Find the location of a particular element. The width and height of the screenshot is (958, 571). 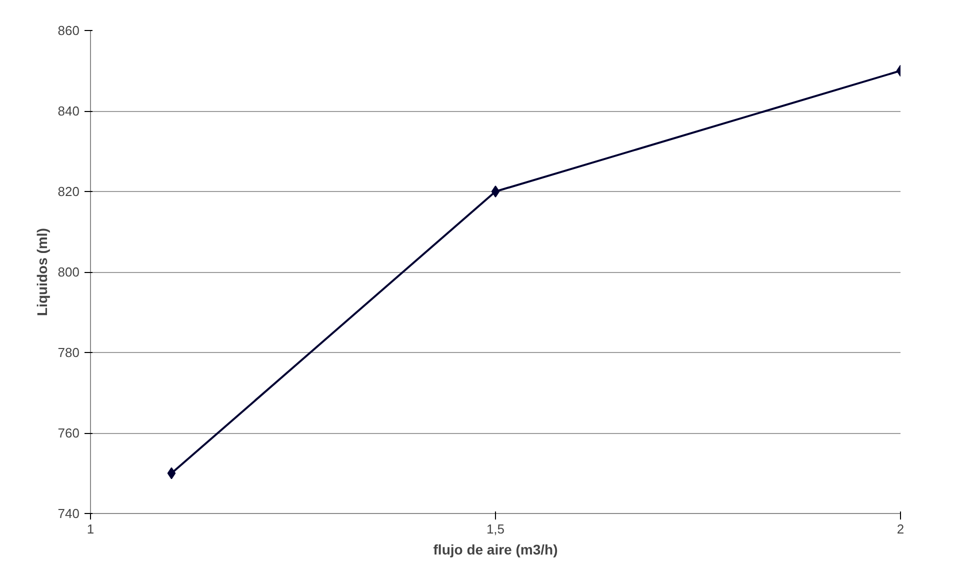

y-tick-label: 860 is located at coordinates (69, 30).